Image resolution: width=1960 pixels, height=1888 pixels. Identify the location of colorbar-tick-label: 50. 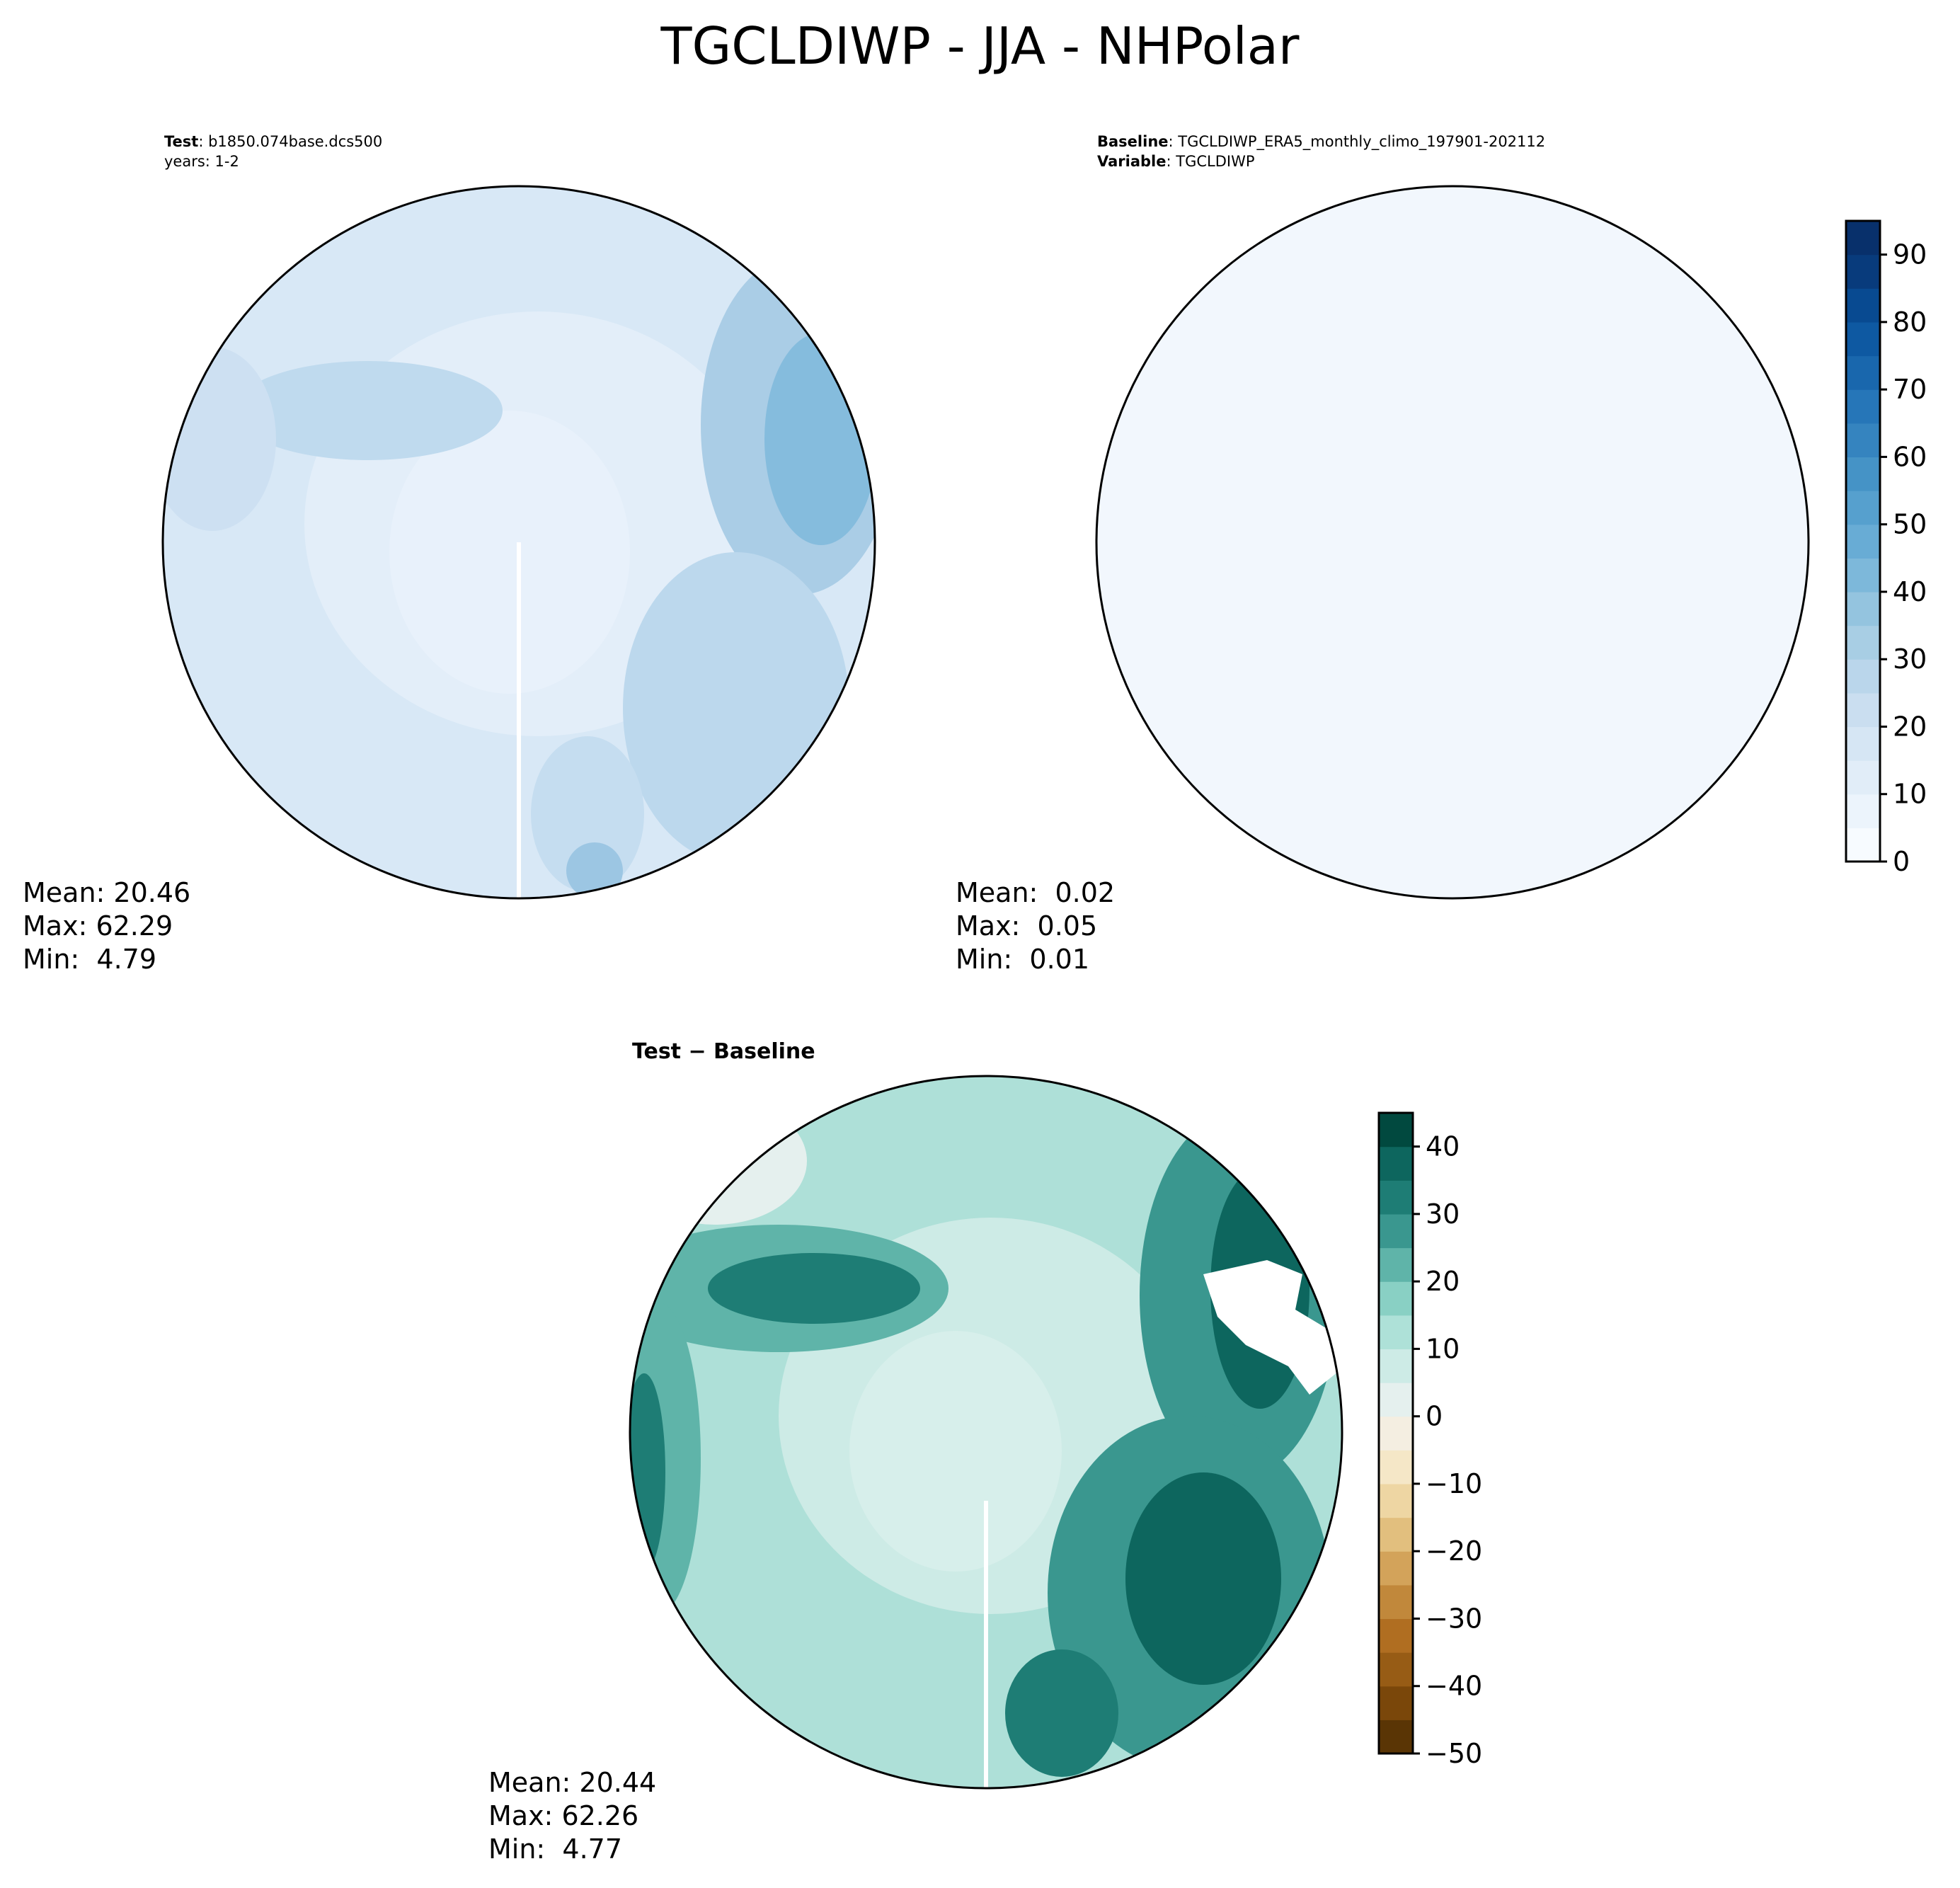
(1910, 524).